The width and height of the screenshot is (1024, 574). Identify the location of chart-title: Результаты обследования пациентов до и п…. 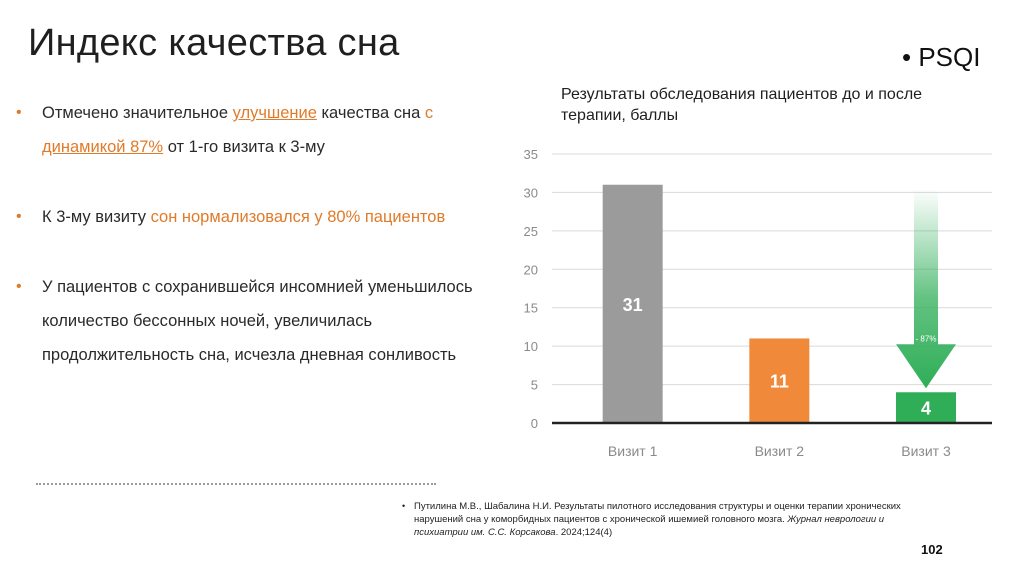
(742, 105).